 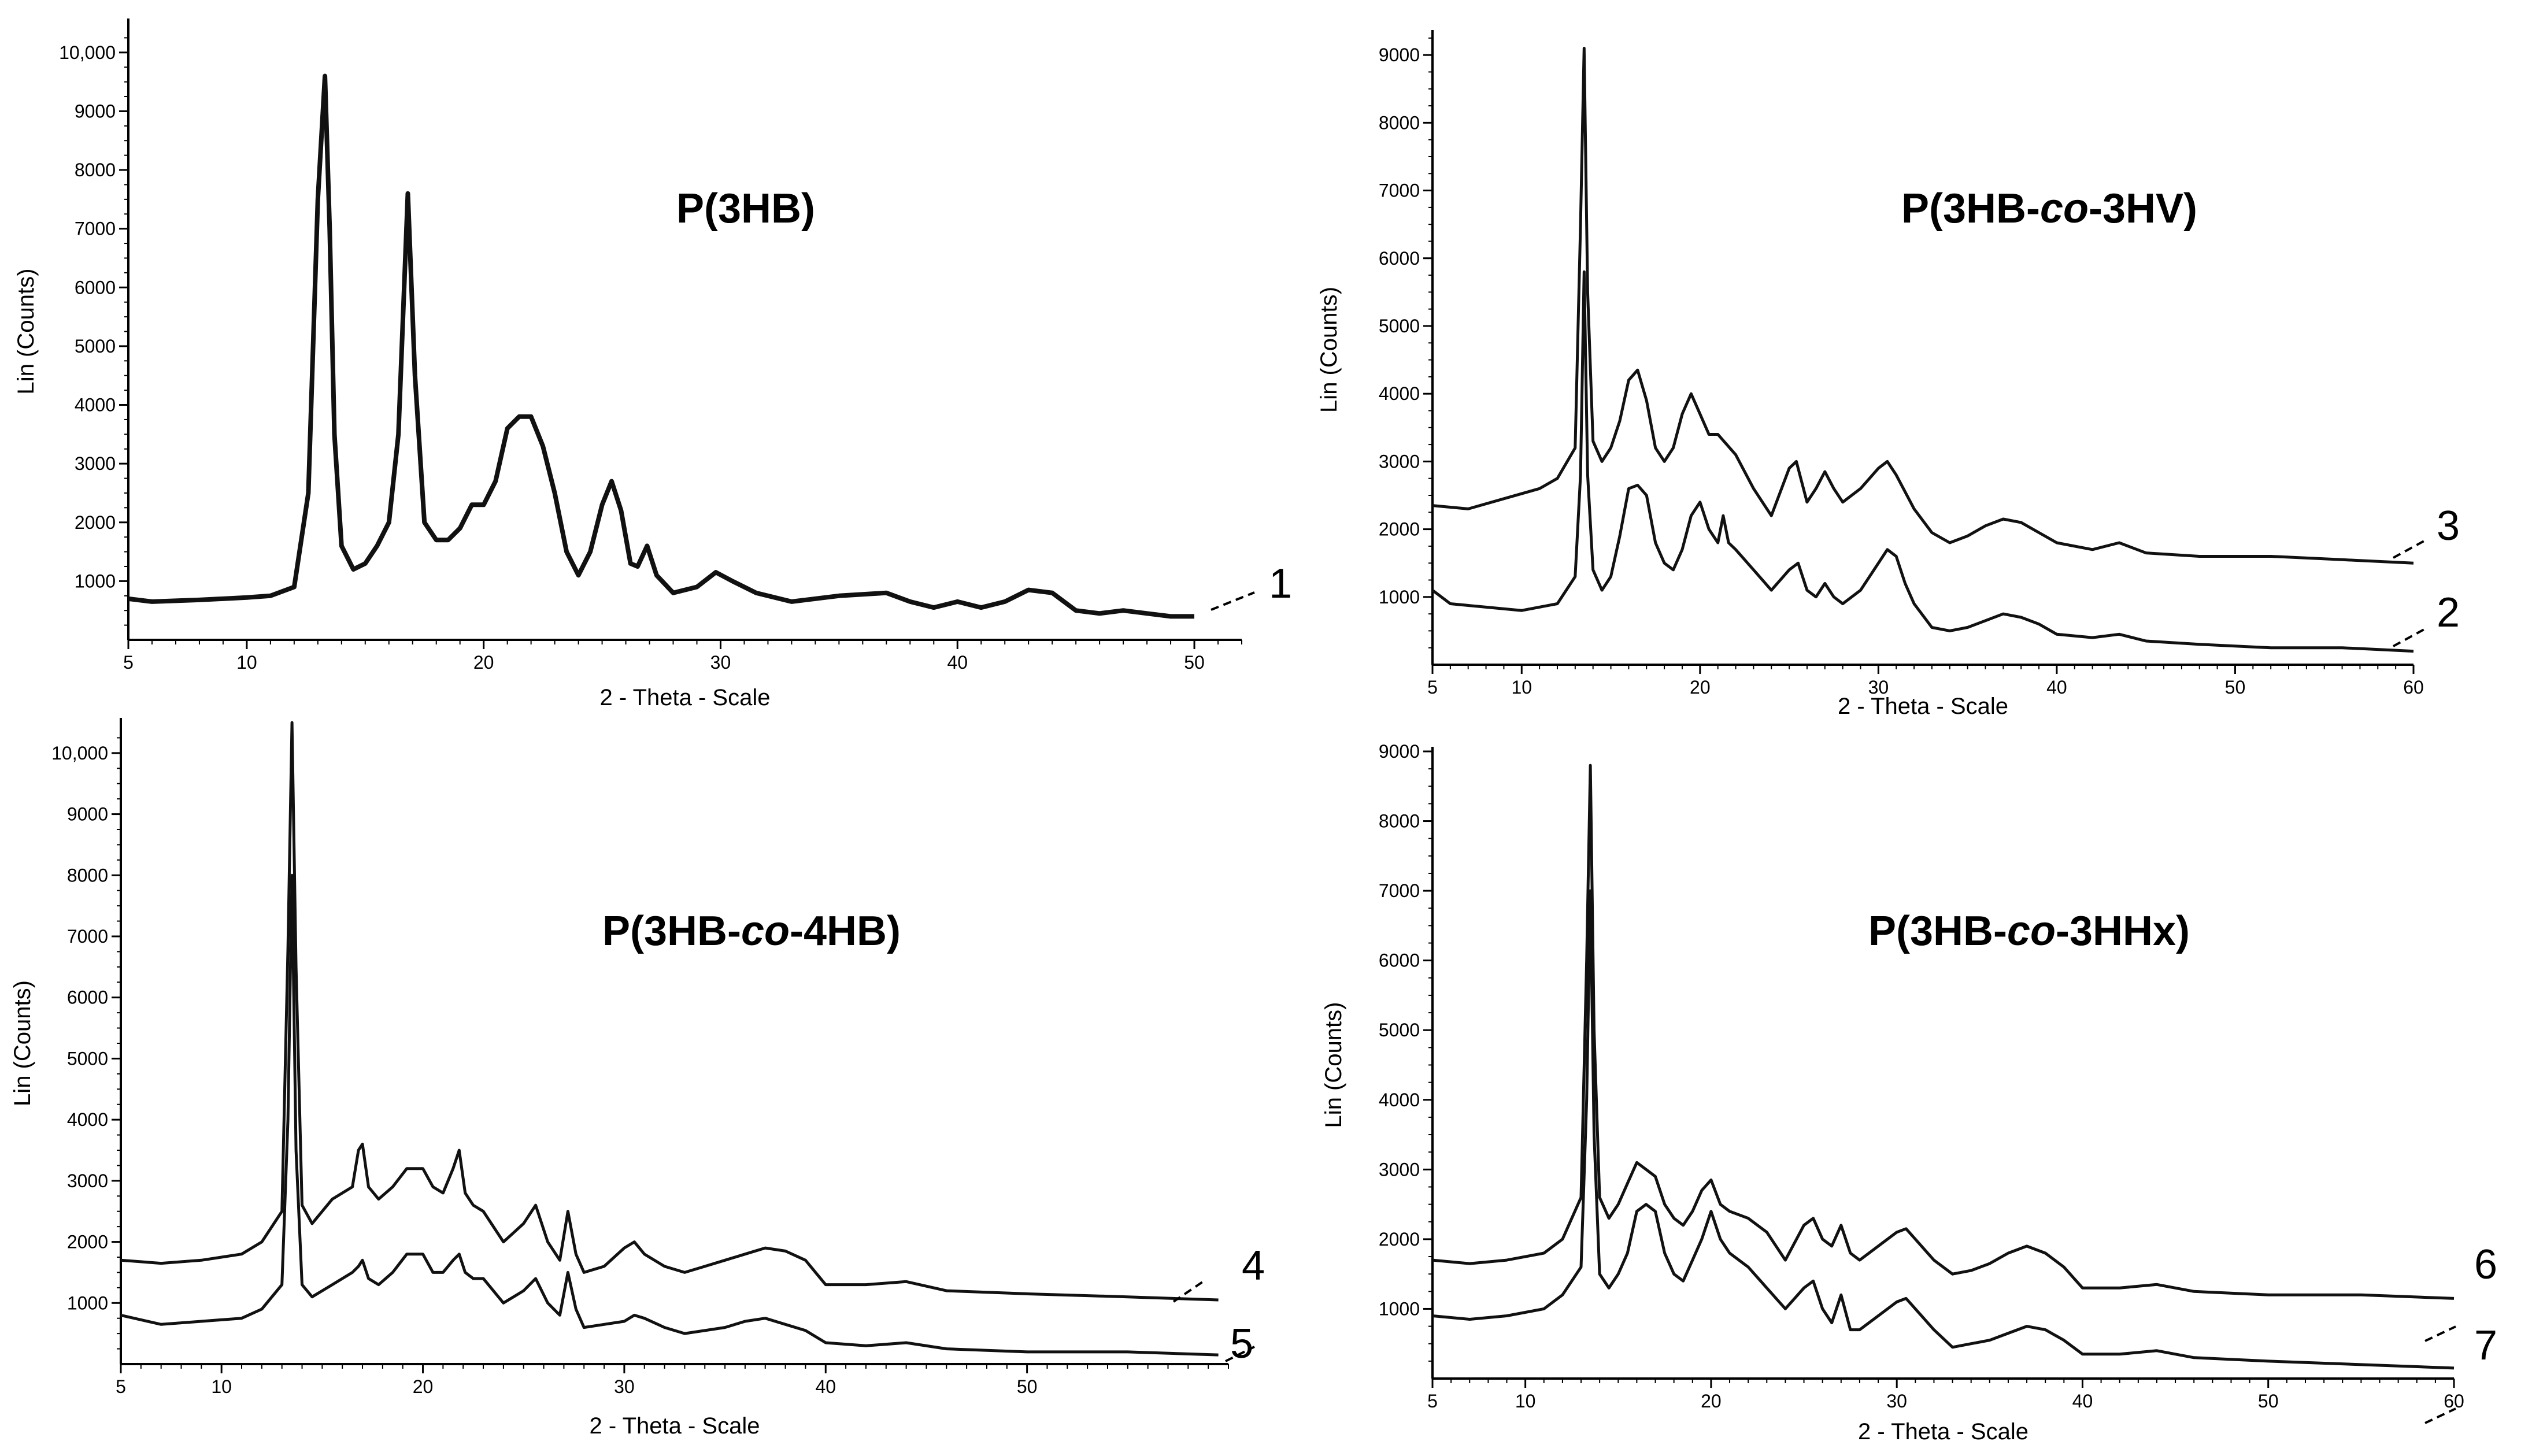 What do you see at coordinates (2123, 931) in the screenshot?
I see `chart-title-part: -3HHx)` at bounding box center [2123, 931].